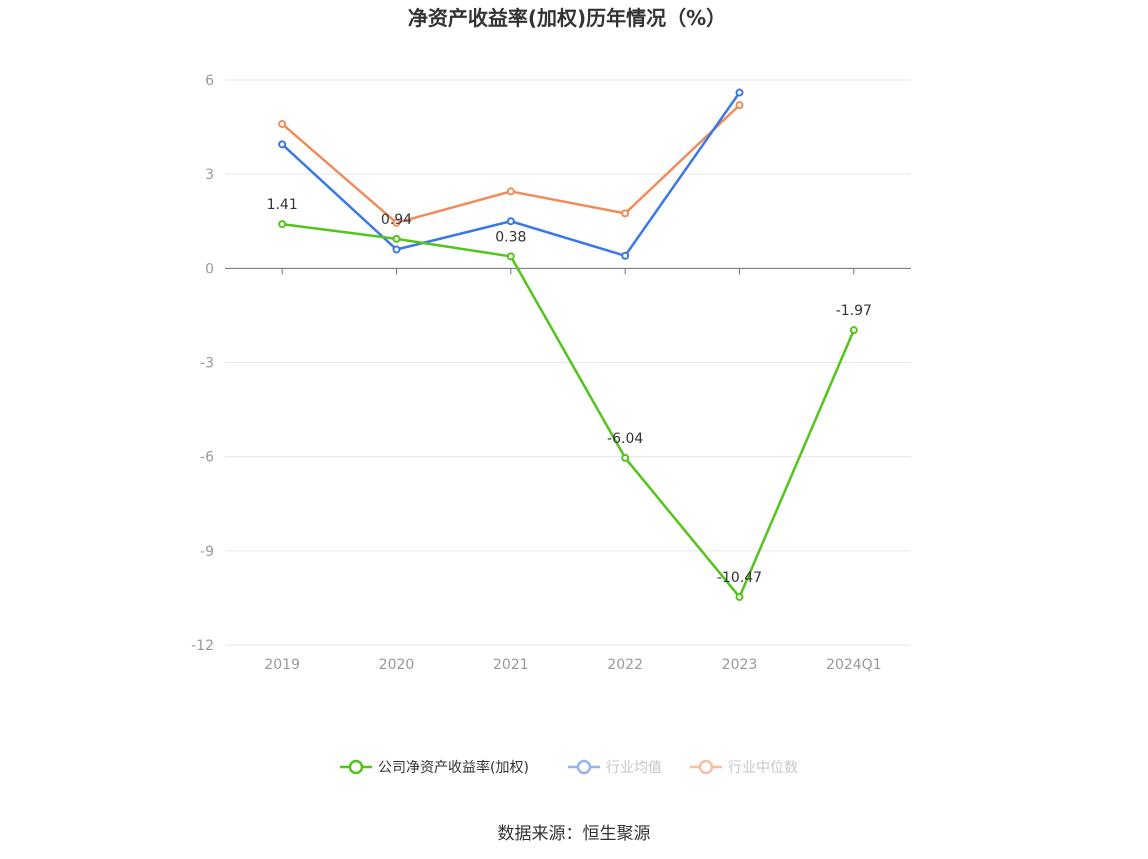 The width and height of the screenshot is (1148, 859). Describe the element at coordinates (209, 175) in the screenshot. I see `y-tick-label: 3` at that location.